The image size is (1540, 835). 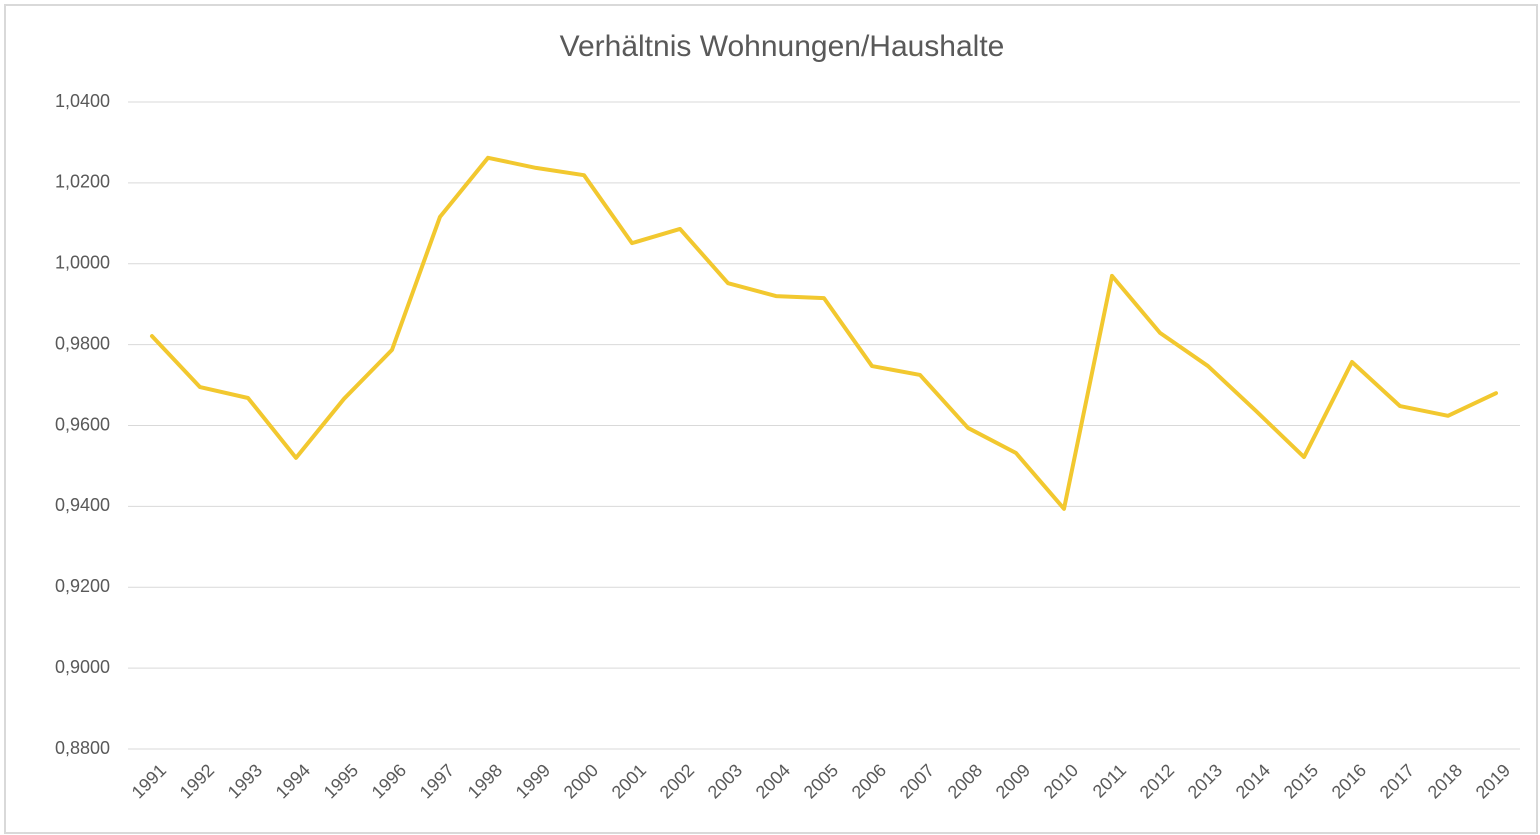 I want to click on y-tick-label: 0,9200, so click(x=82, y=586).